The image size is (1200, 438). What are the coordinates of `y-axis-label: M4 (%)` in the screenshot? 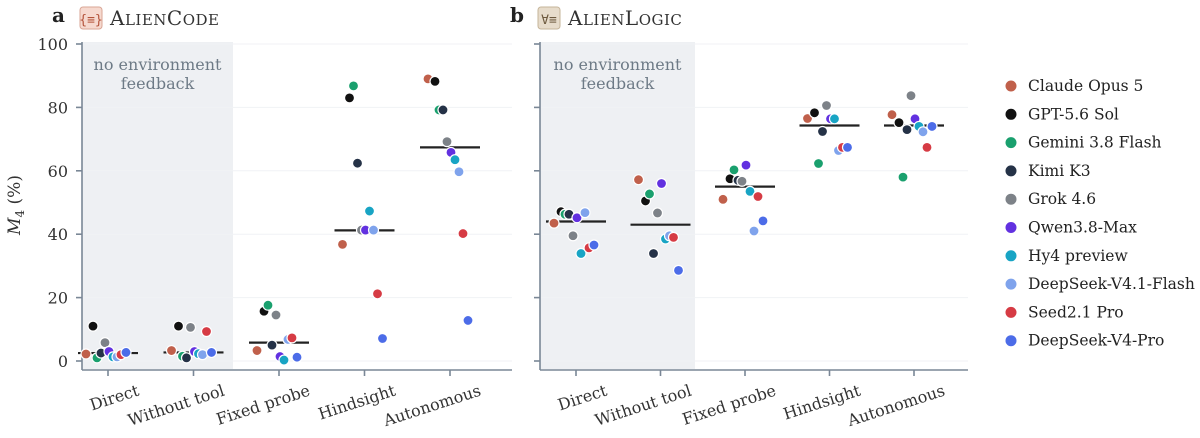 It's located at (16, 205).